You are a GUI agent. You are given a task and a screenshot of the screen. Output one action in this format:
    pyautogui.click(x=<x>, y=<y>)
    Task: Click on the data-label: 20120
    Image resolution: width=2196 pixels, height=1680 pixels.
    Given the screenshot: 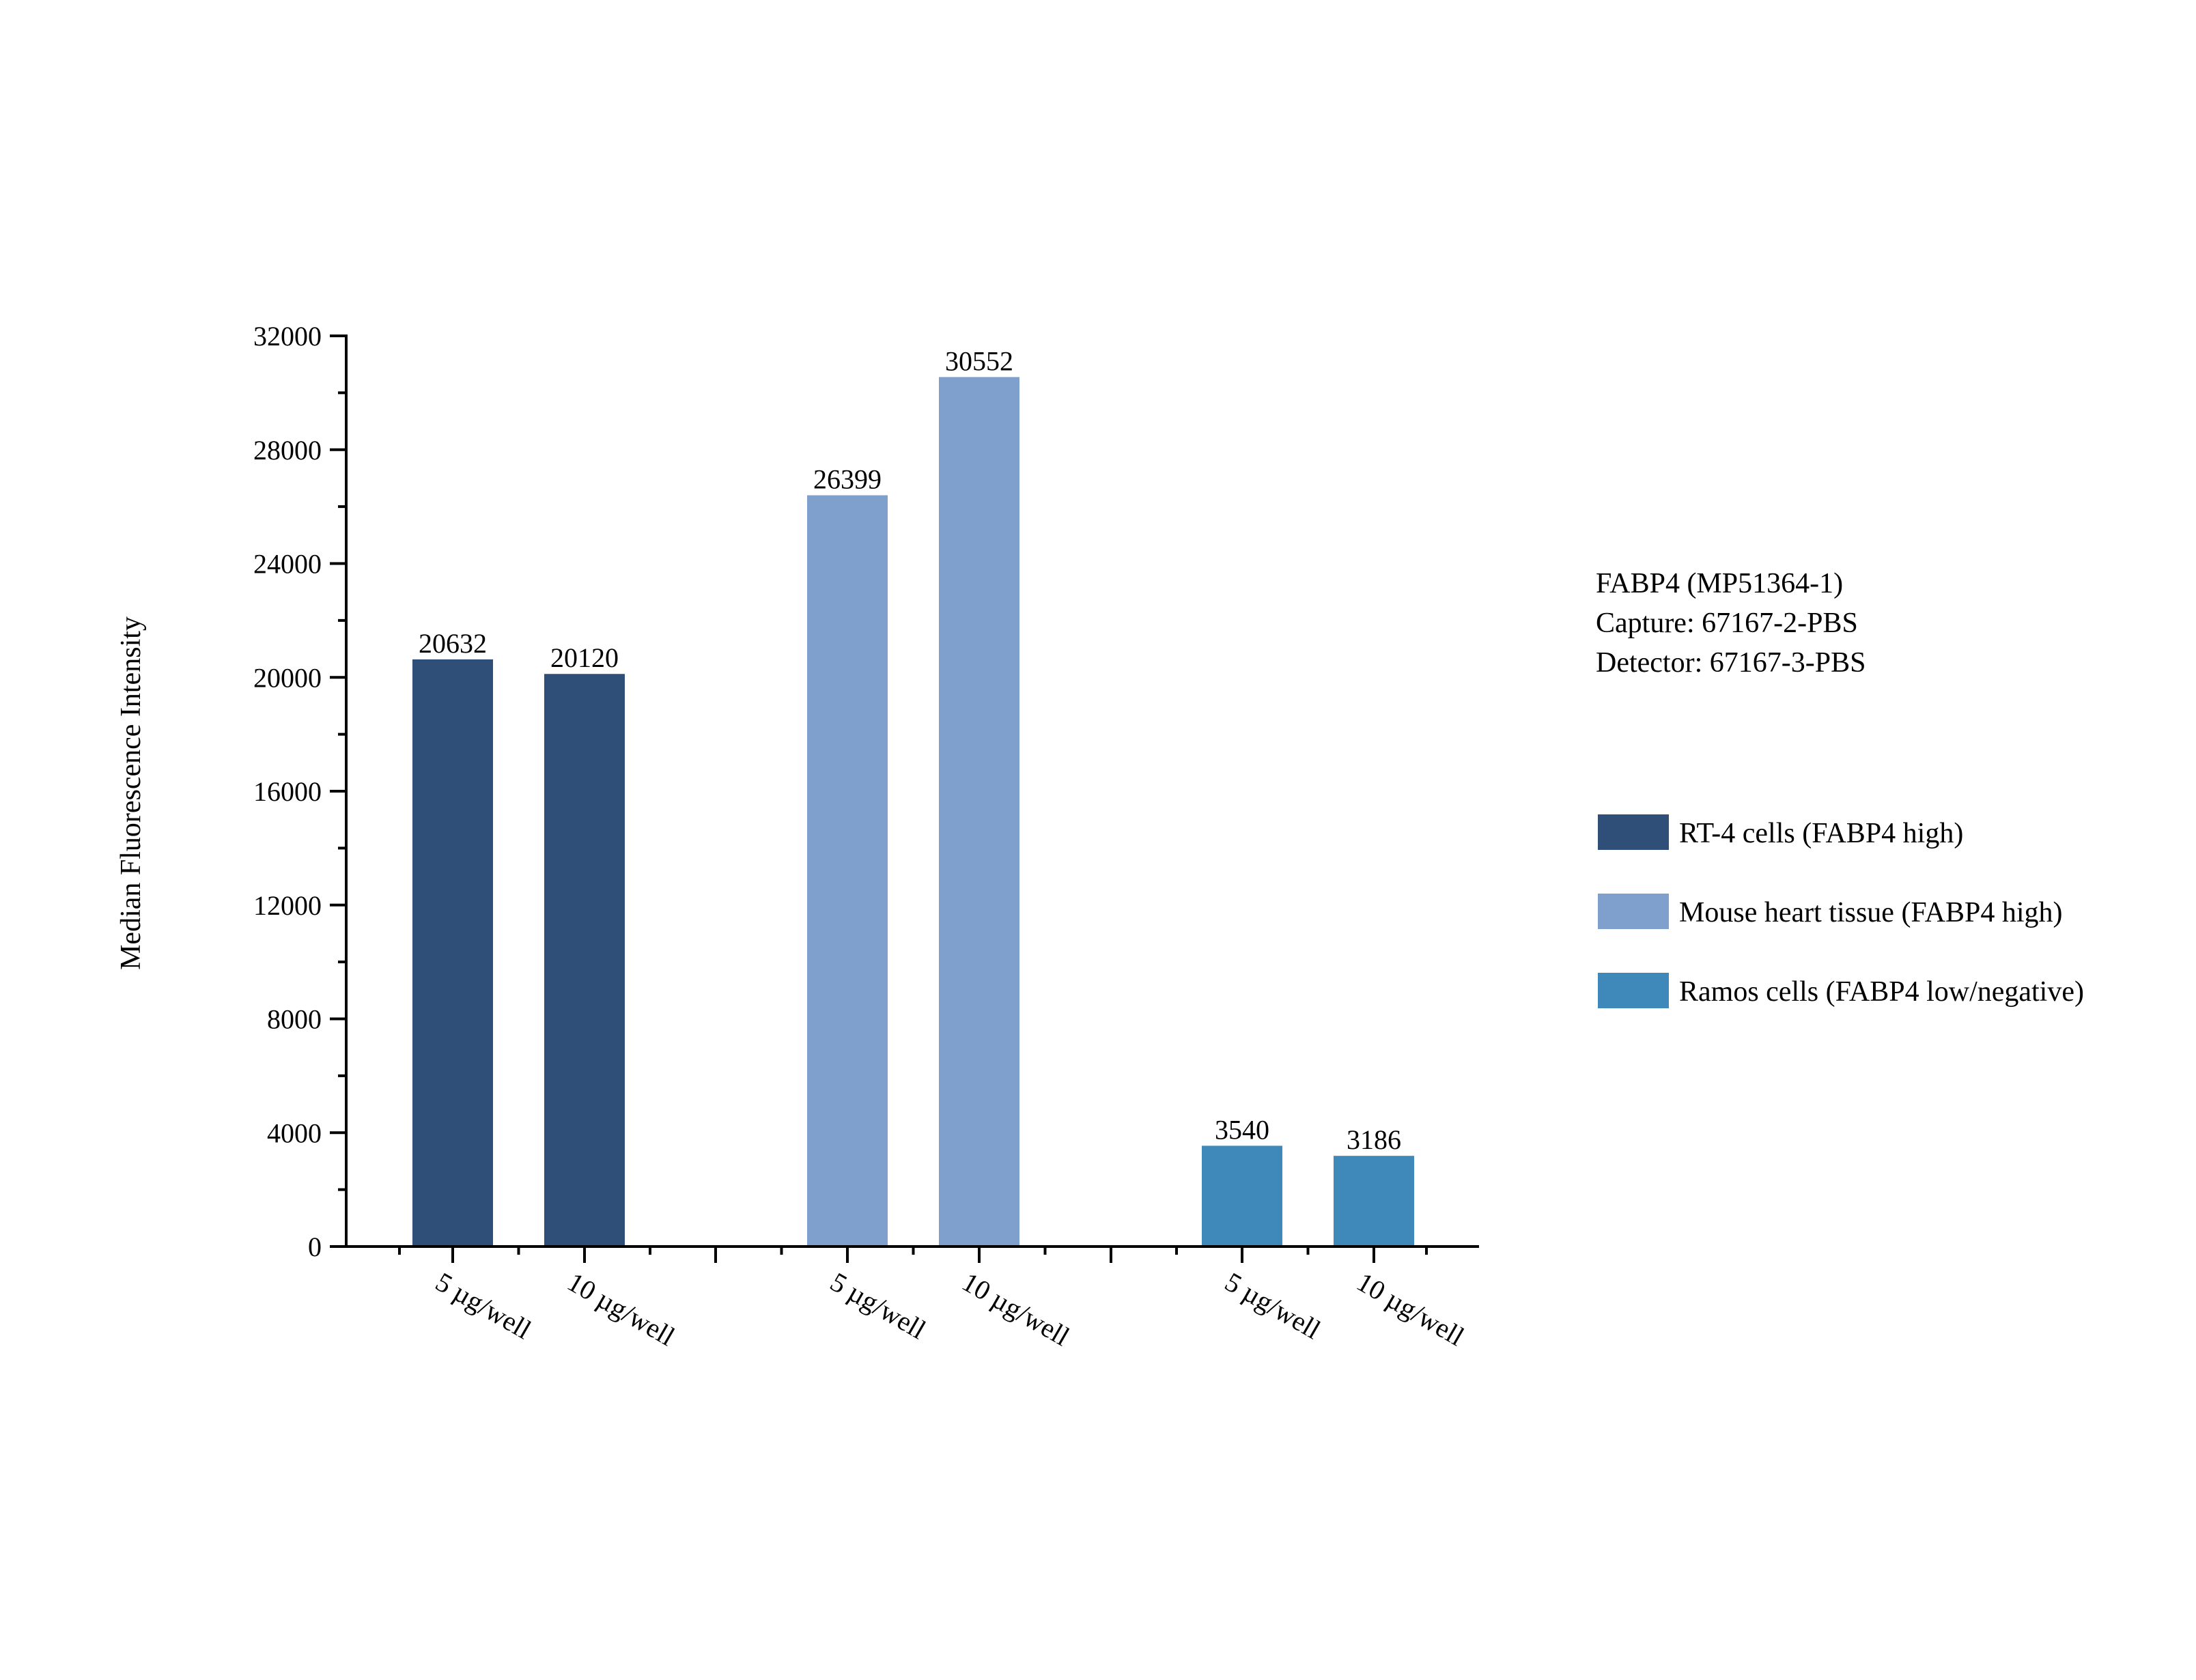 What is the action you would take?
    pyautogui.click(x=584, y=657)
    